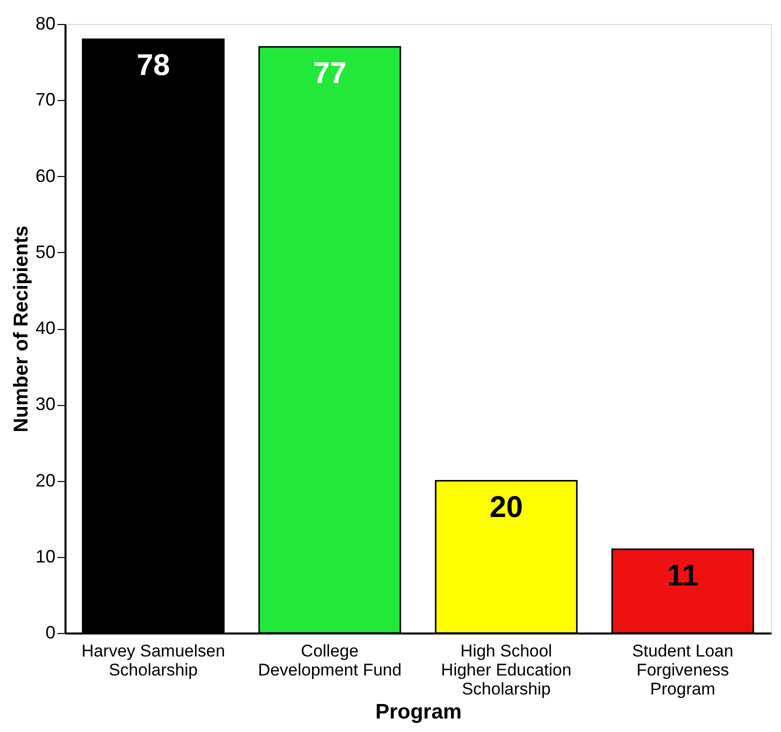 Image resolution: width=781 pixels, height=732 pixels. I want to click on x-tick-label: High School Higher Education Scholarship, so click(506, 670).